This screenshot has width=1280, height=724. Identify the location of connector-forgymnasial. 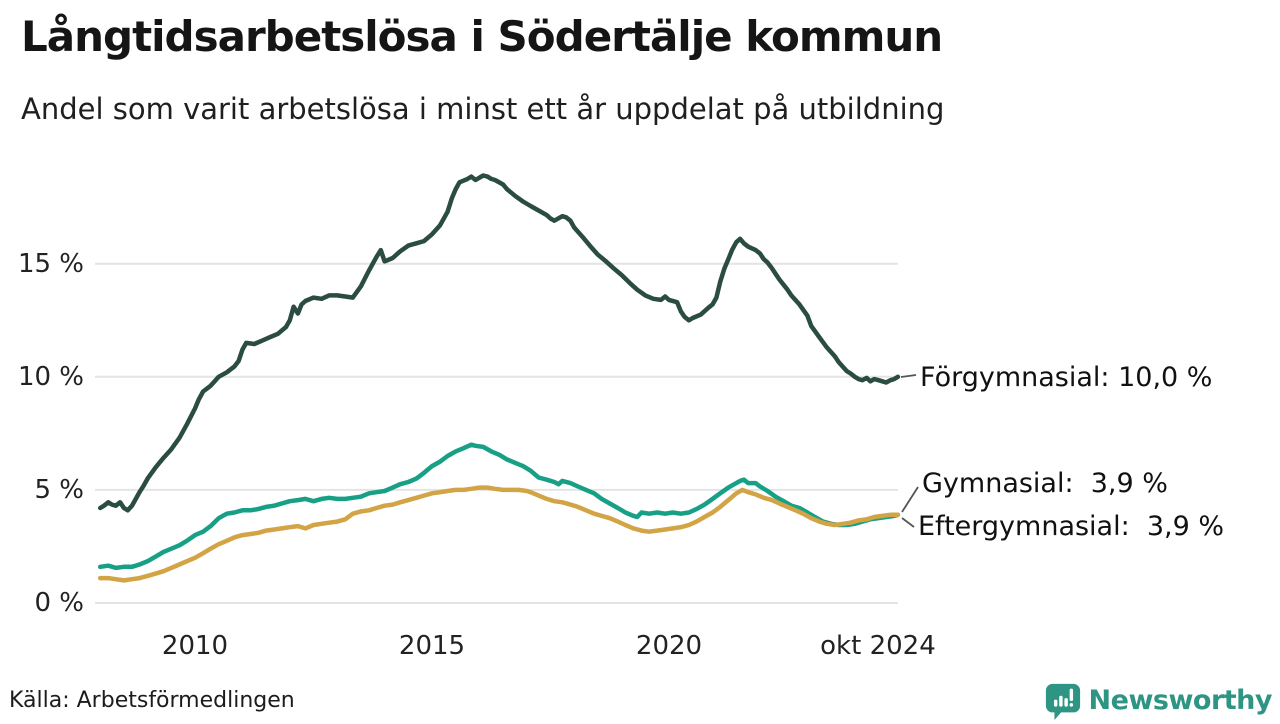
(908, 376).